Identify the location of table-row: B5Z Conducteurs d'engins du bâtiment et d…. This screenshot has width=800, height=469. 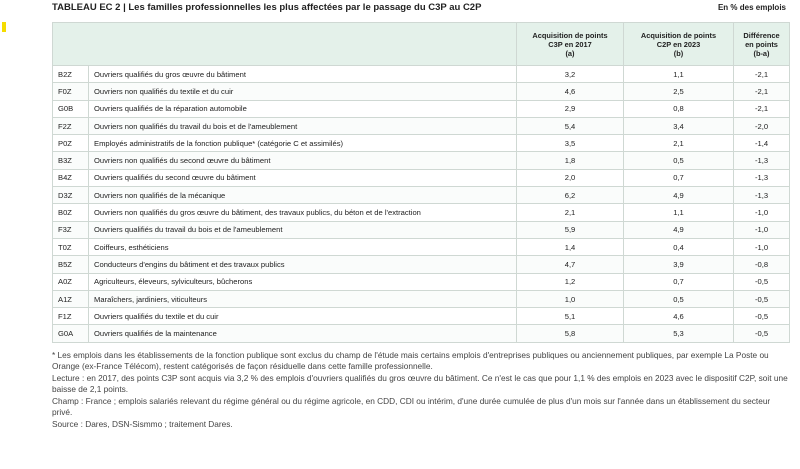
(421, 264).